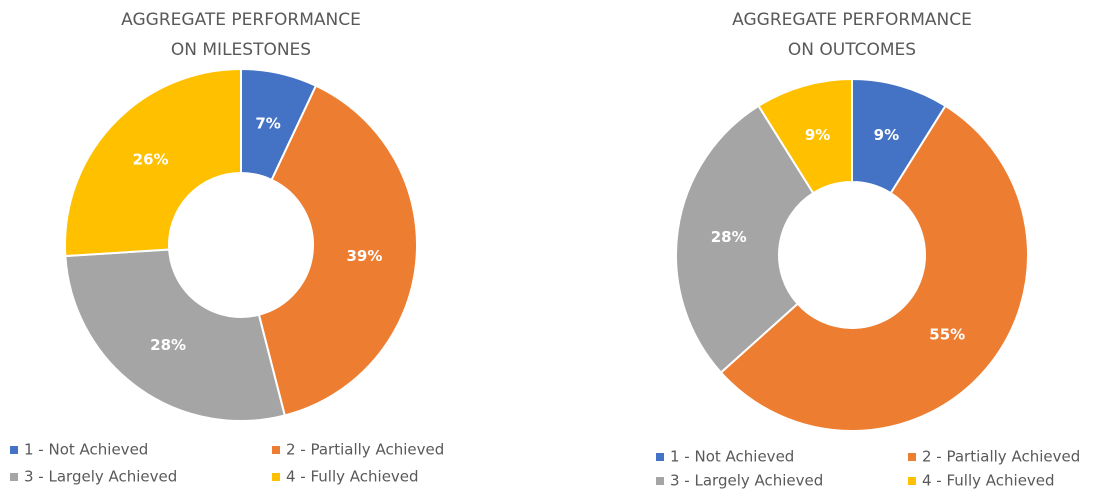 Image resolution: width=1102 pixels, height=495 pixels. I want to click on data-label: 39%, so click(364, 256).